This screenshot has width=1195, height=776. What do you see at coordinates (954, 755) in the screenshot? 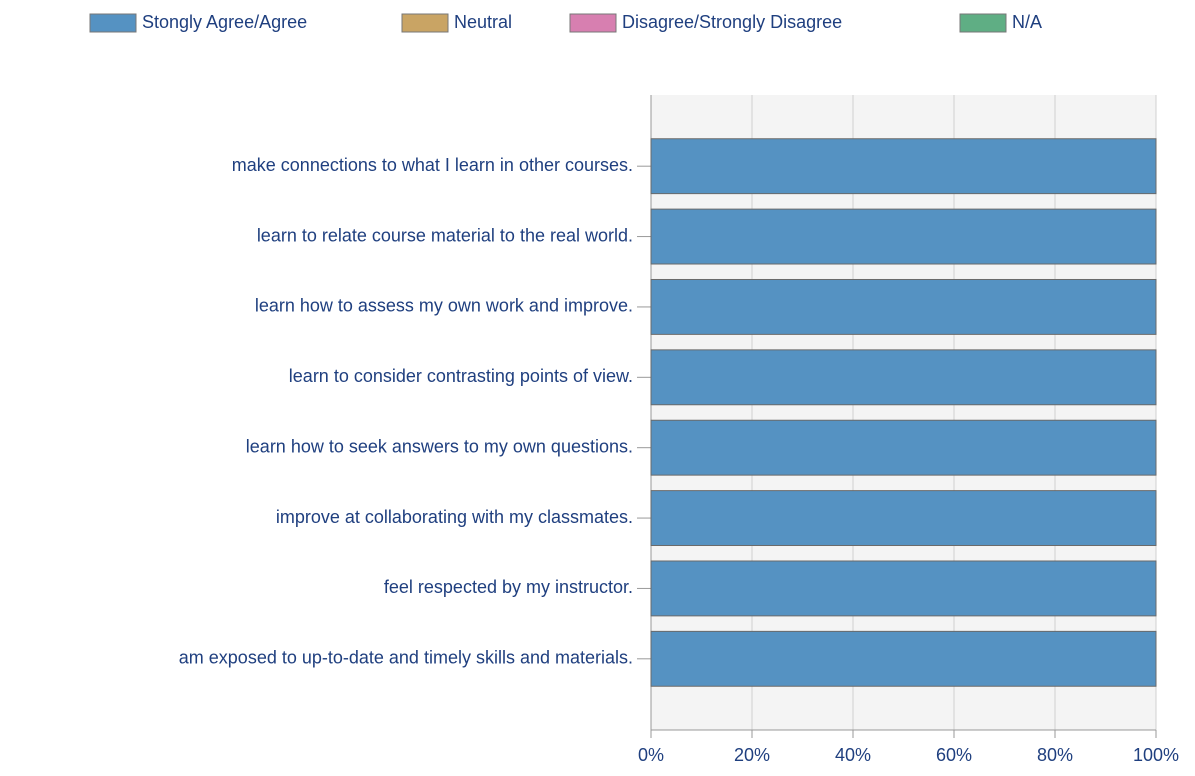
I see `x-tick-label: 60%` at bounding box center [954, 755].